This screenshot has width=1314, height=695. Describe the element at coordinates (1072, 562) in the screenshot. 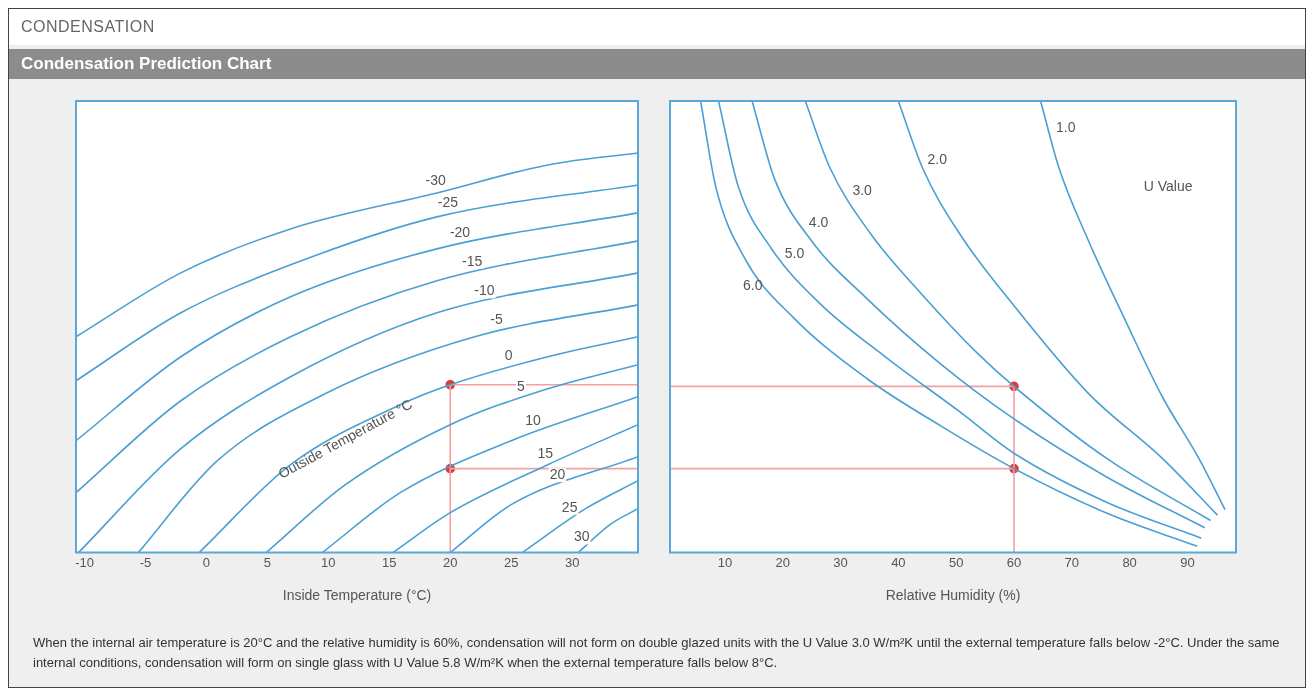

I see `x-tick-label: 70` at that location.